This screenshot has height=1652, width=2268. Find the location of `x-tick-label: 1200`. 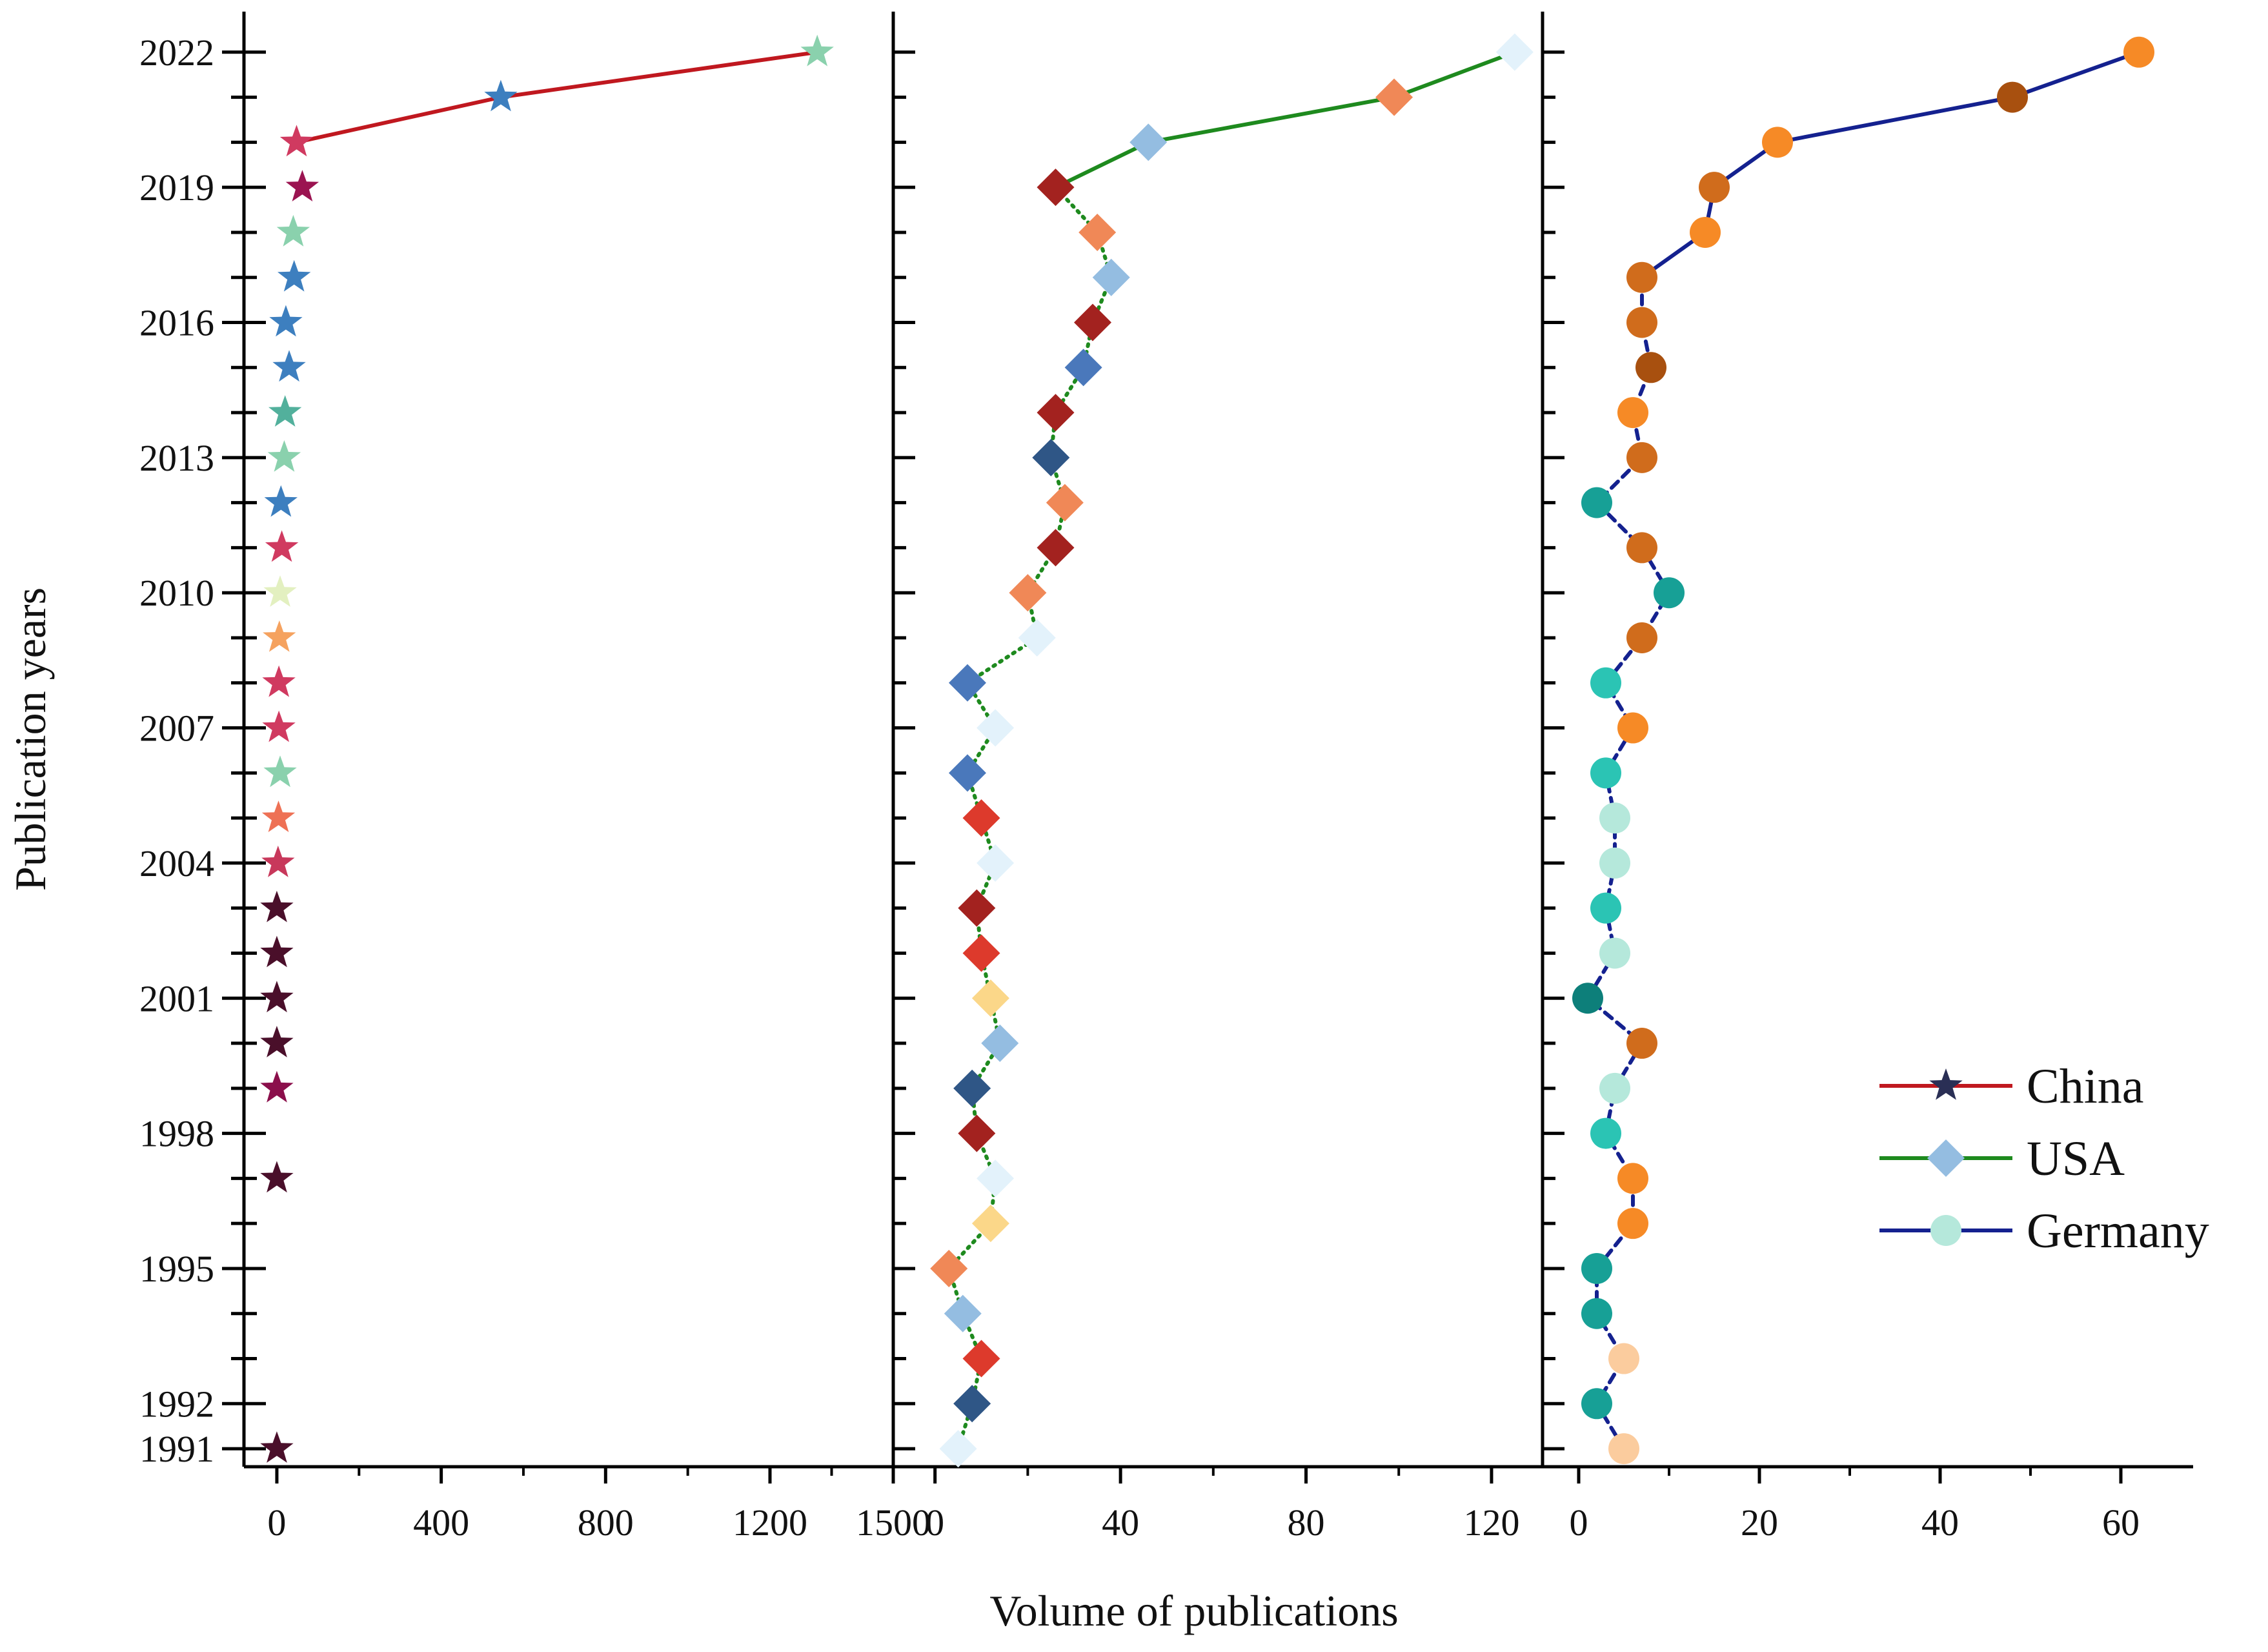

x-tick-label: 1200 is located at coordinates (770, 1523).